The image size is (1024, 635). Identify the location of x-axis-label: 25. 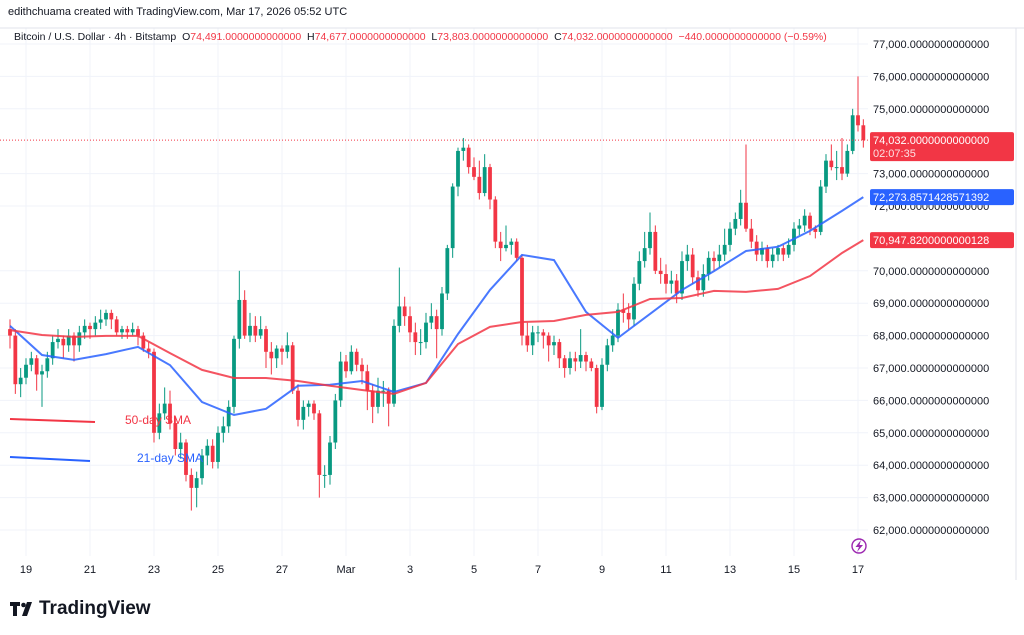
(218, 570).